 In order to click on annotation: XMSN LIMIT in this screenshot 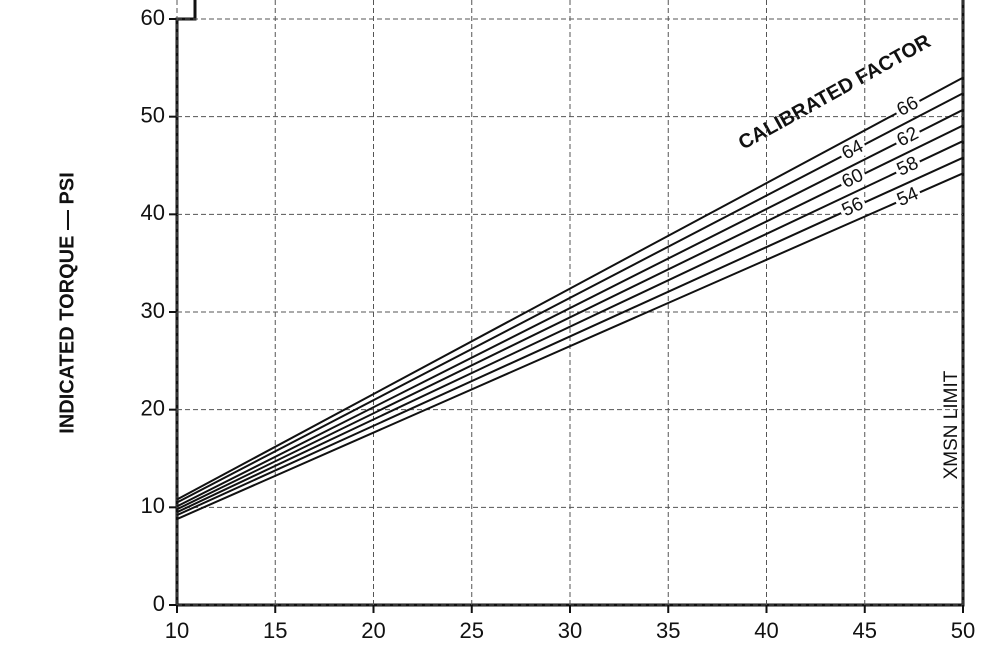, I will do `click(951, 424)`.